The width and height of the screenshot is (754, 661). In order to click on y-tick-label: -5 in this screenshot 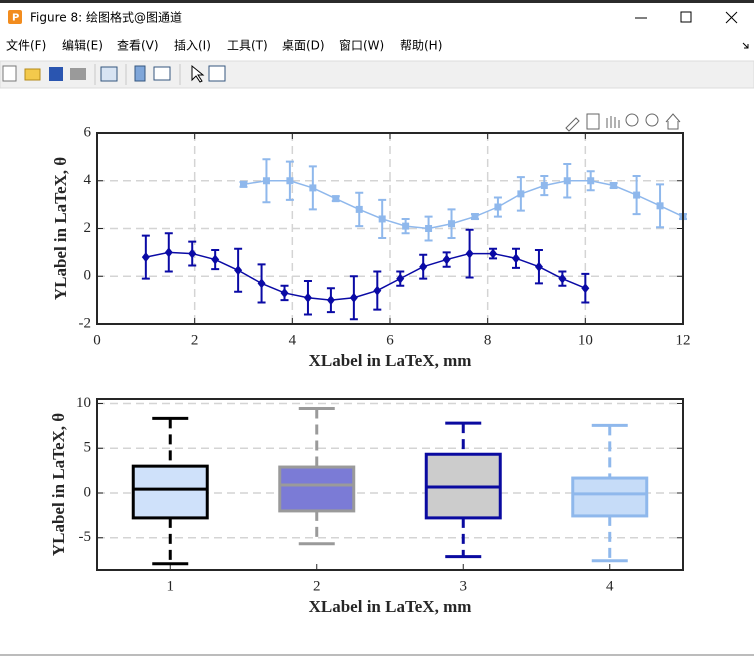, I will do `click(85, 537)`.